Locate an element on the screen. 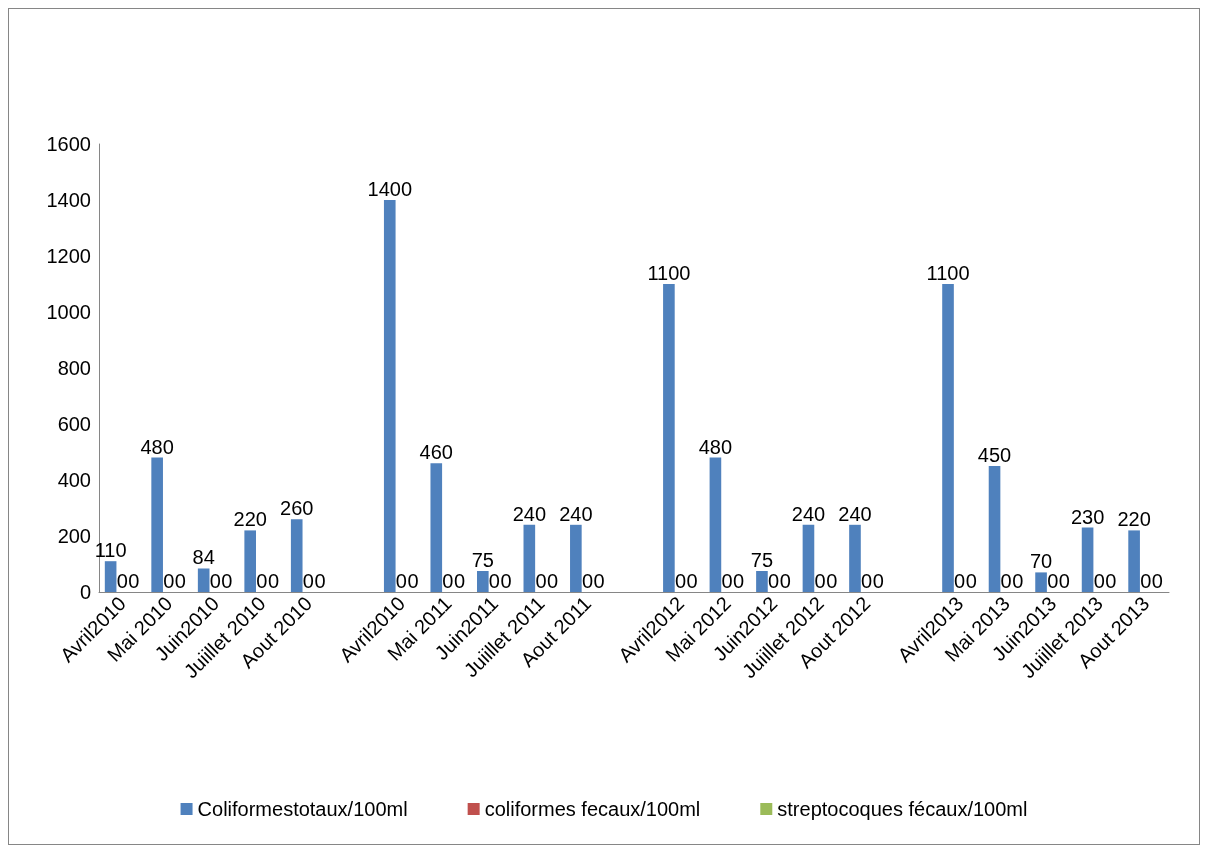 This screenshot has width=1211, height=857. y-tick-label: 1200 is located at coordinates (68, 256).